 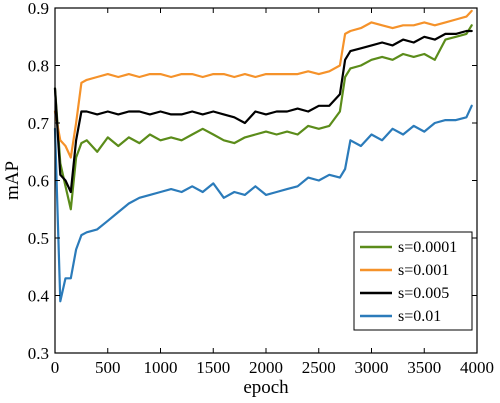 What do you see at coordinates (427, 247) in the screenshot?
I see `legend-label: s=0.0001` at bounding box center [427, 247].